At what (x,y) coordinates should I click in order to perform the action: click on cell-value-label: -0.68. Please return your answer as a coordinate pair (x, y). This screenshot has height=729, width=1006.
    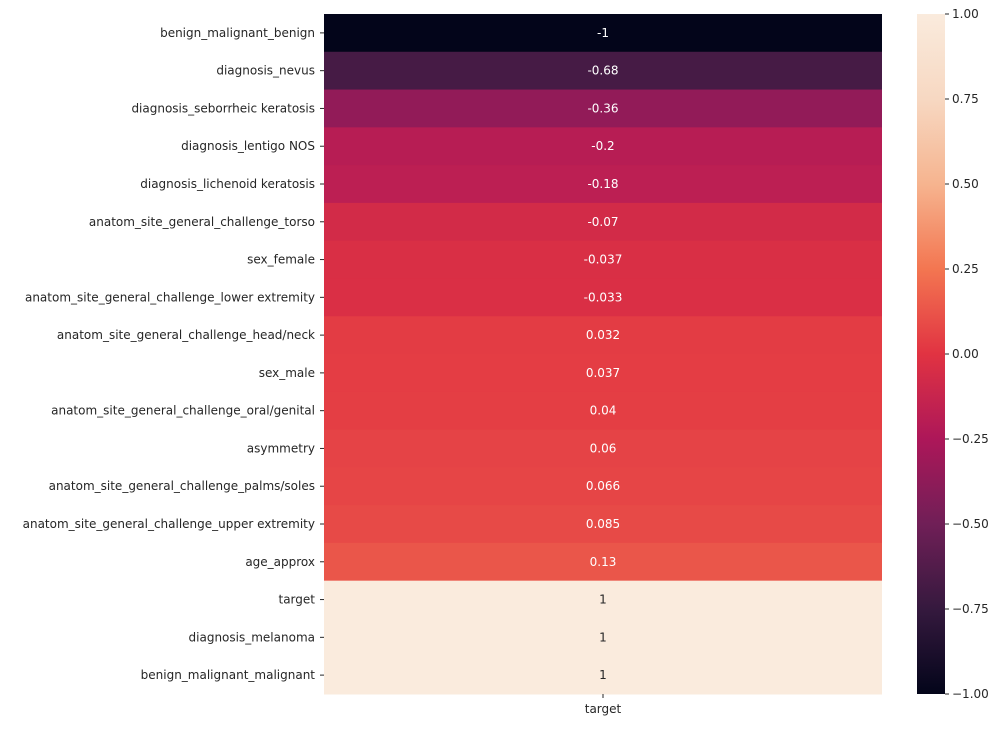
    Looking at the image, I should click on (602, 71).